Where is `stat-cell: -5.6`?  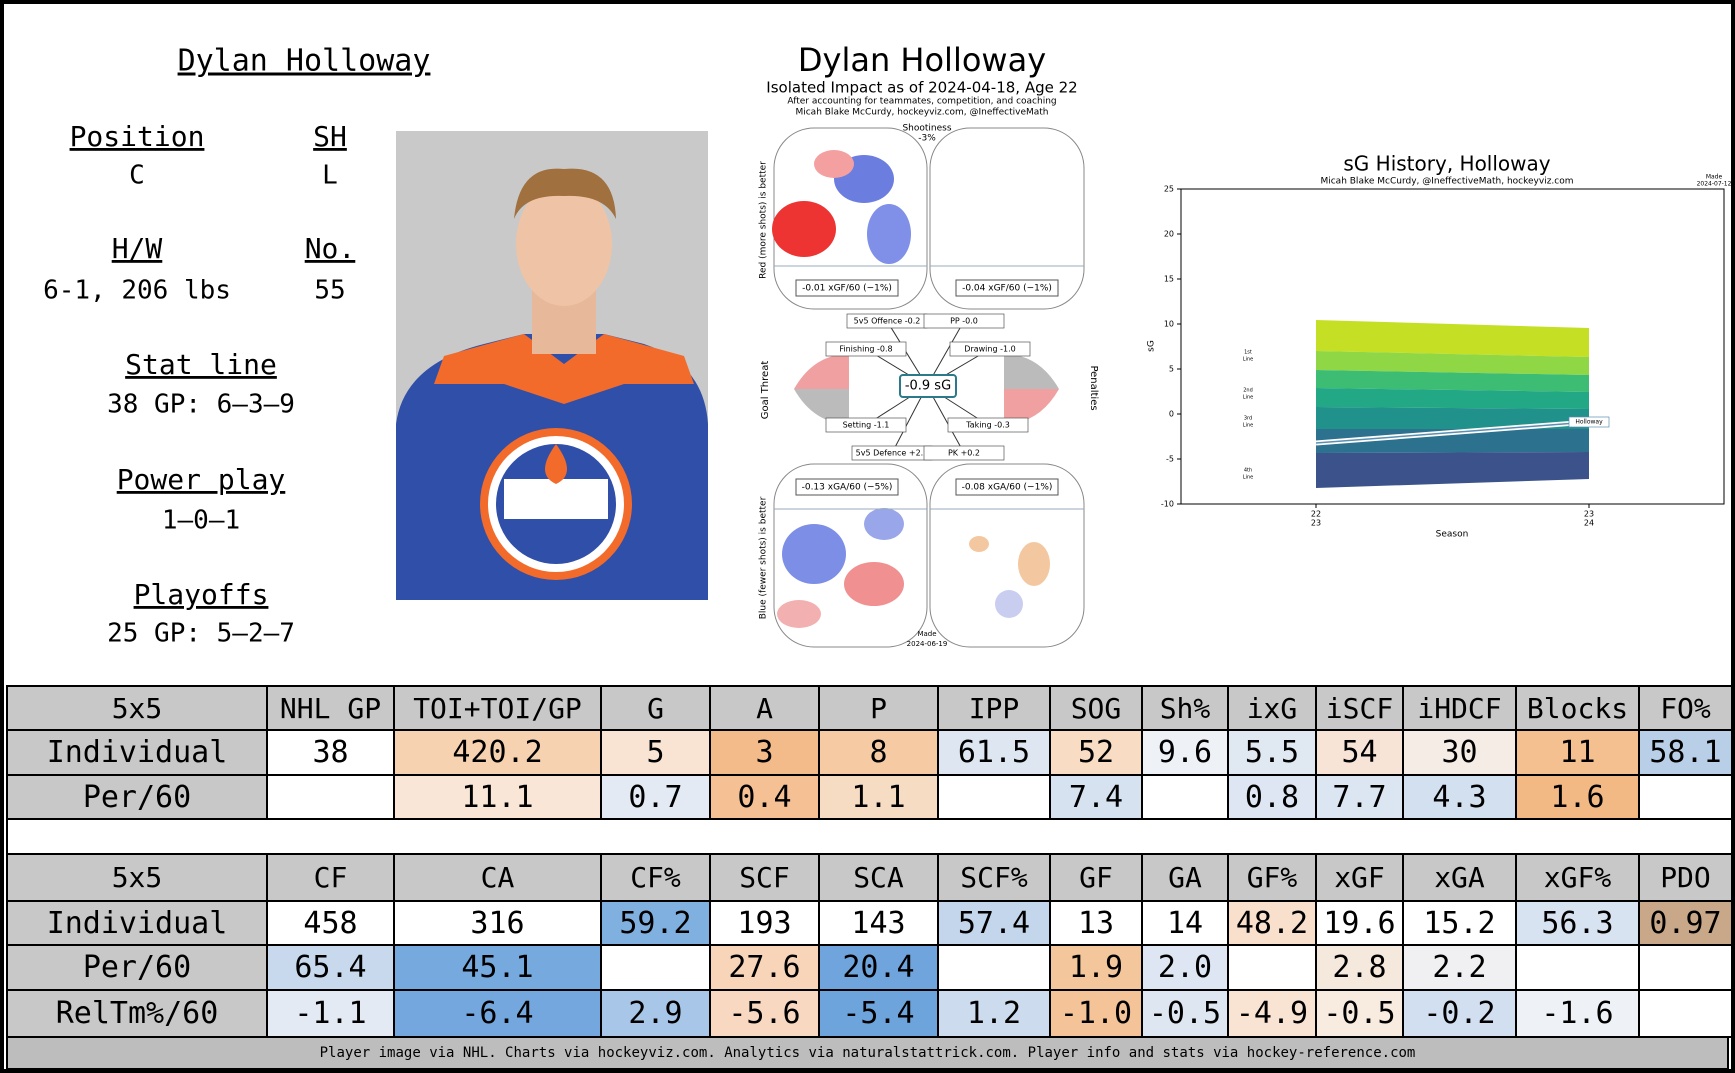 stat-cell: -5.6 is located at coordinates (764, 1013).